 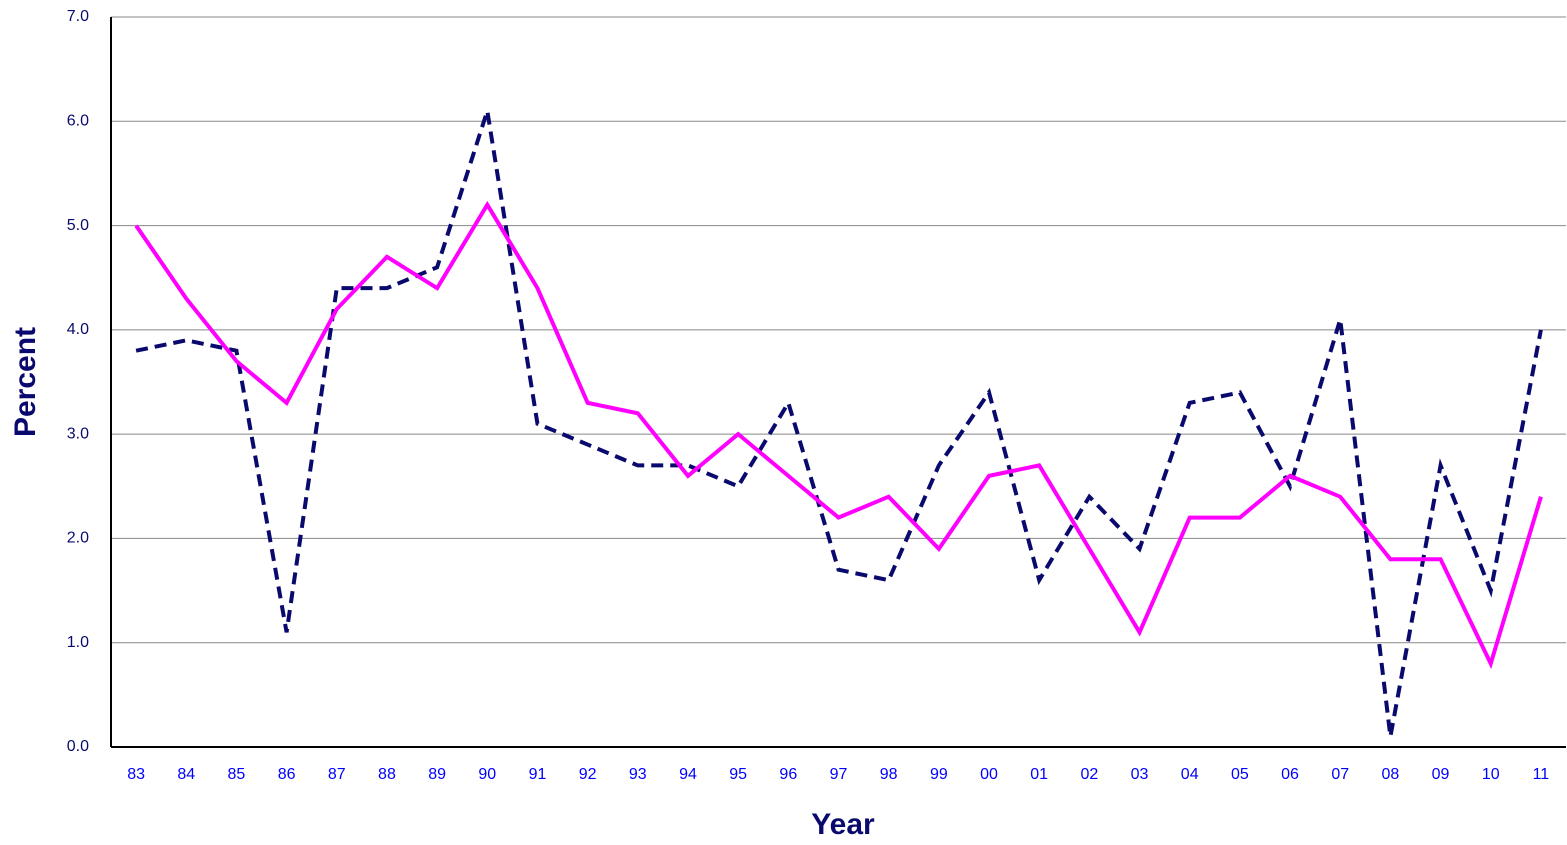 What do you see at coordinates (638, 774) in the screenshot?
I see `x-tick-label: 93` at bounding box center [638, 774].